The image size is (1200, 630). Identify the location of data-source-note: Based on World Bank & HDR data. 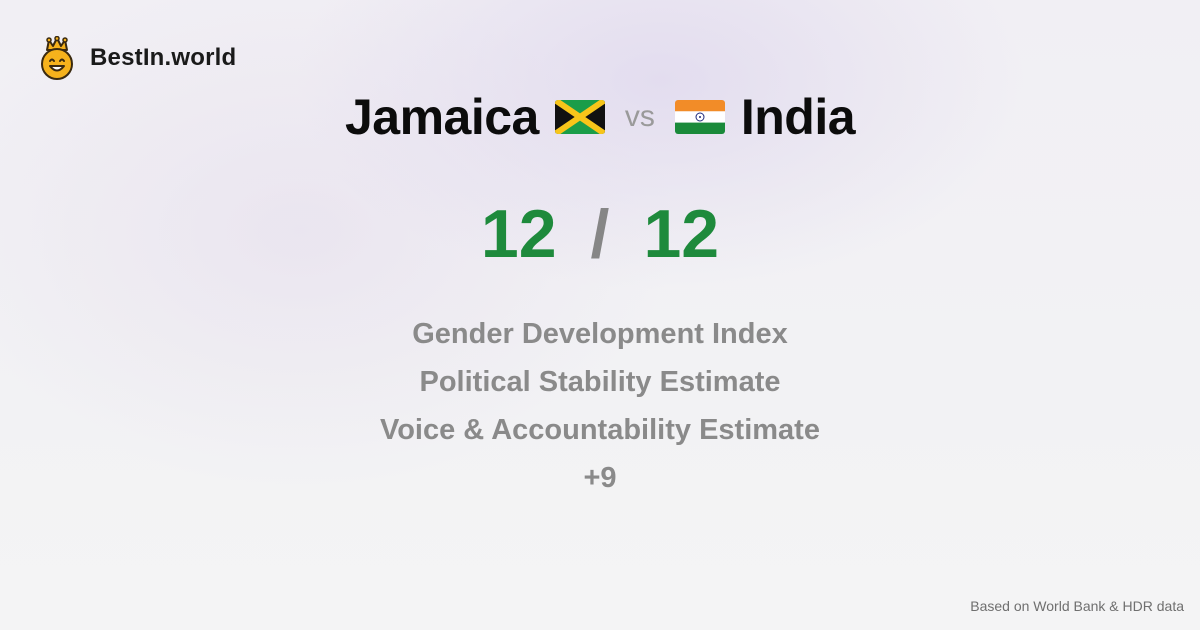
(1077, 606).